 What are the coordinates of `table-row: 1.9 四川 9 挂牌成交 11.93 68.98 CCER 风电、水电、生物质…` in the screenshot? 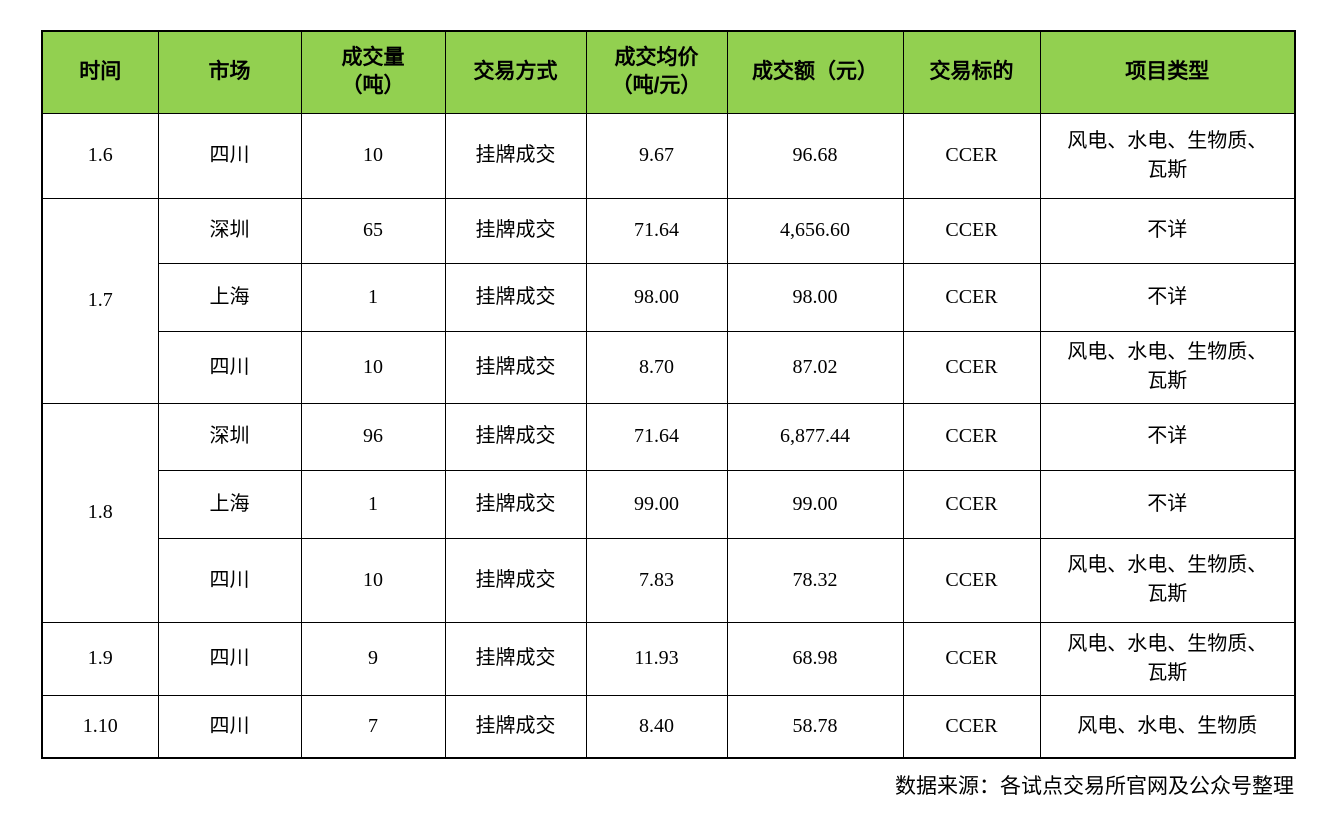 It's located at (668, 658).